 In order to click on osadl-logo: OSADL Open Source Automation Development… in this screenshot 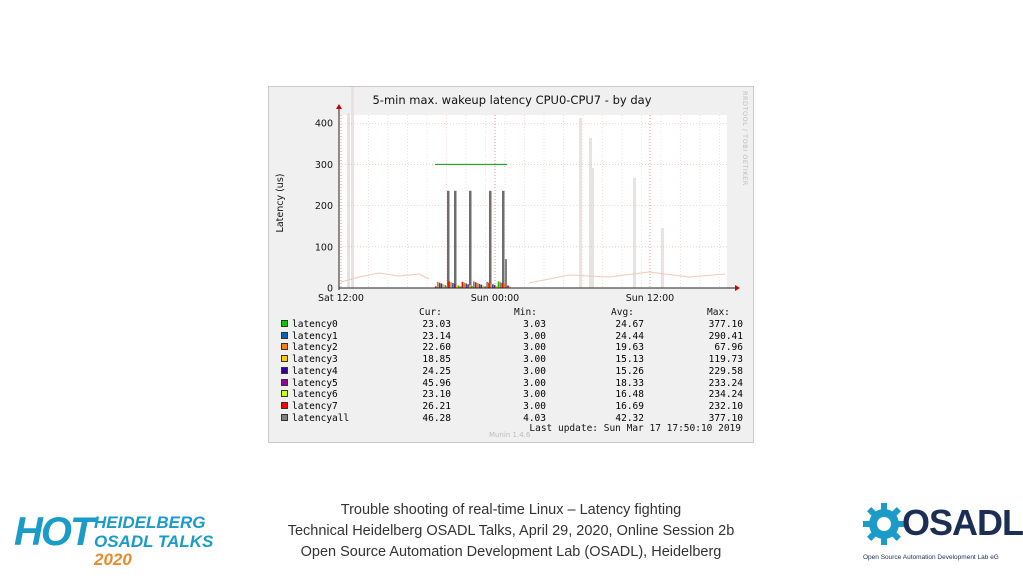, I will do `click(940, 533)`.